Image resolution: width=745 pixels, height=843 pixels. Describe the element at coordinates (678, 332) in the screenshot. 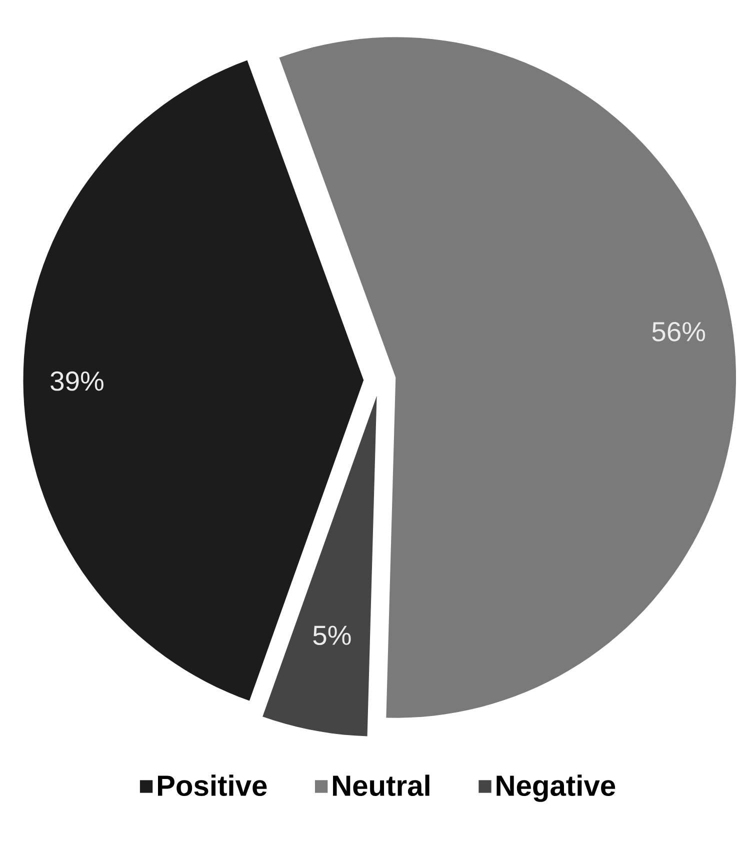

I see `data-label: 56%` at that location.